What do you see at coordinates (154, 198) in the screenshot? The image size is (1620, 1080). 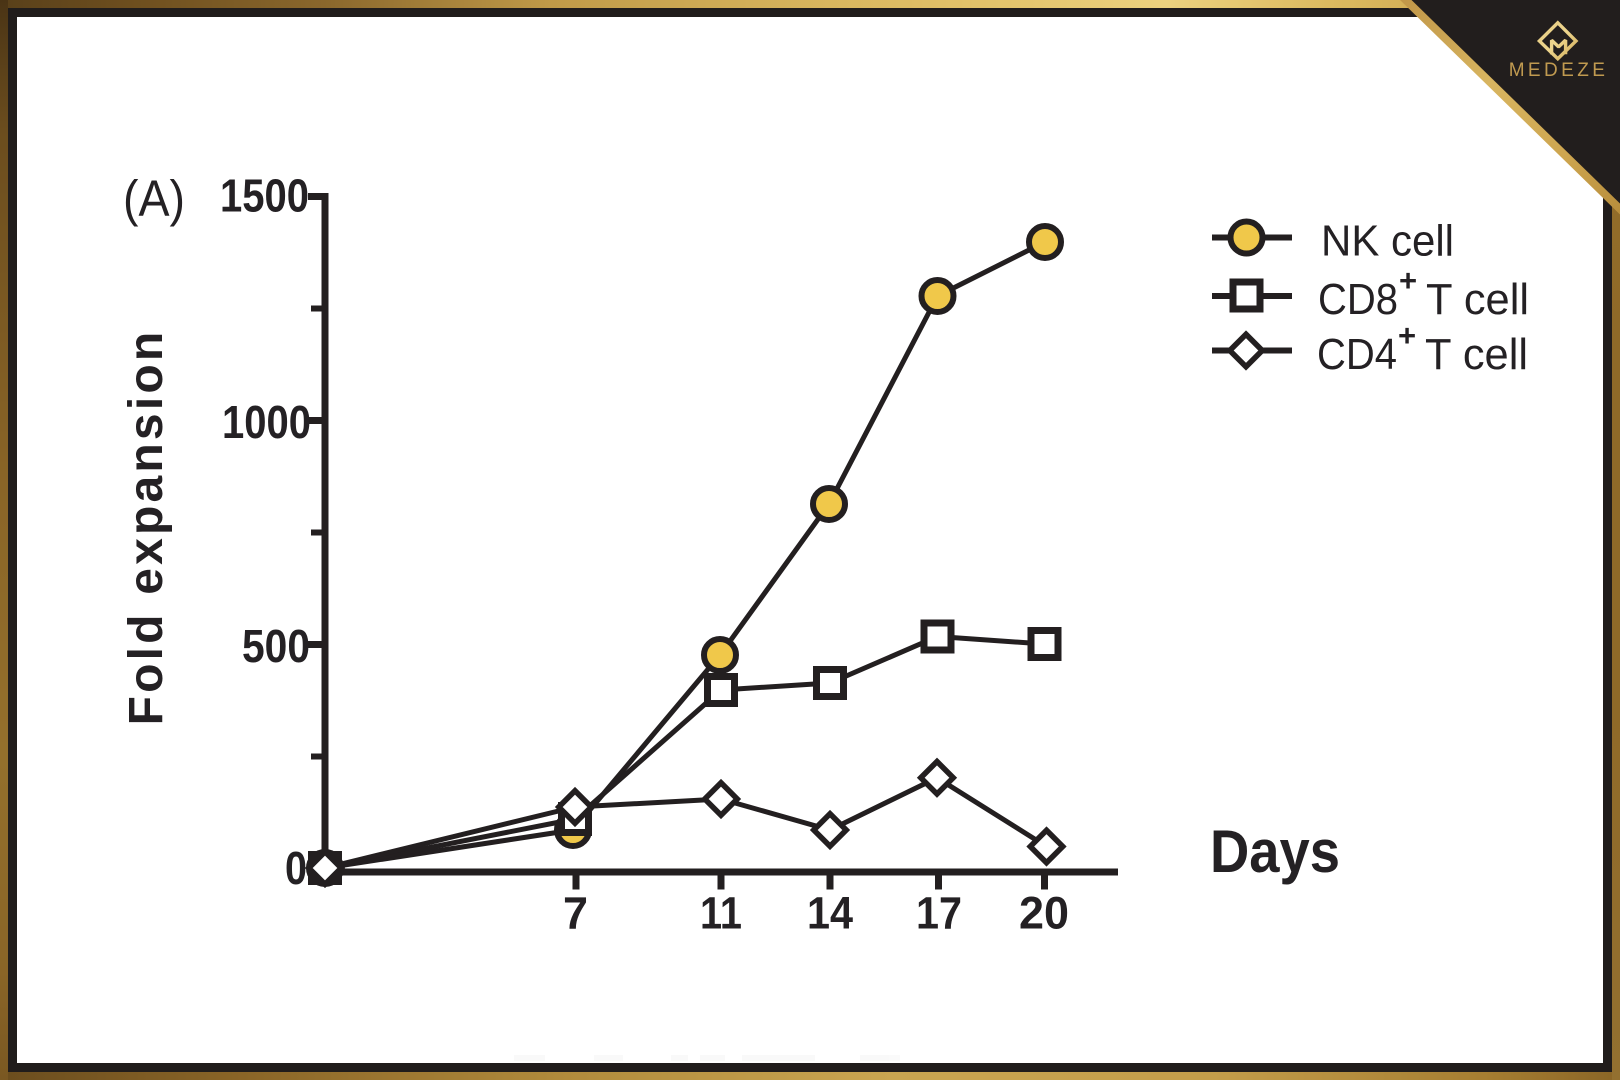 I see `svg-text: (A)` at bounding box center [154, 198].